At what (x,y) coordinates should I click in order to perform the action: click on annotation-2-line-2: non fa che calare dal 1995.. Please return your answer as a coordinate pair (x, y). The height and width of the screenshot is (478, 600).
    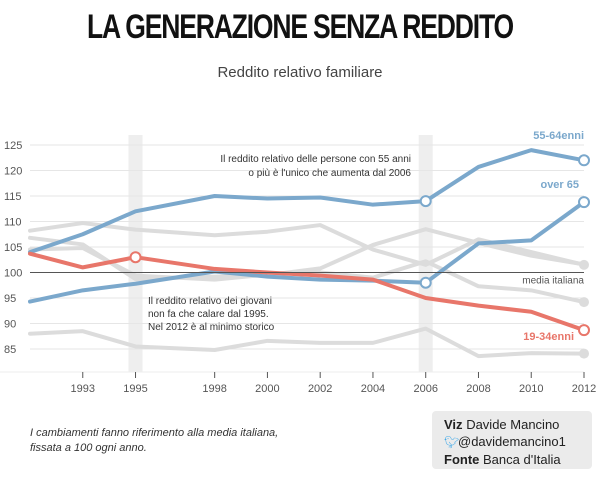
    Looking at the image, I should click on (208, 314).